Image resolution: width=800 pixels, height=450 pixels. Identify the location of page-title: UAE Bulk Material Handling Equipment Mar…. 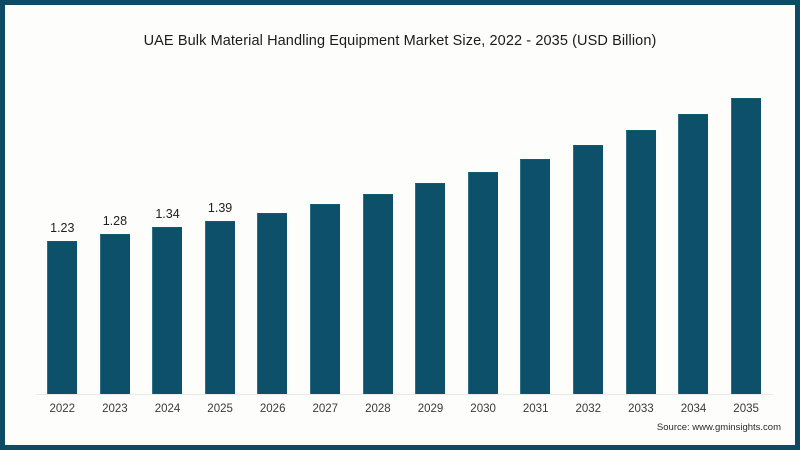
(400, 41).